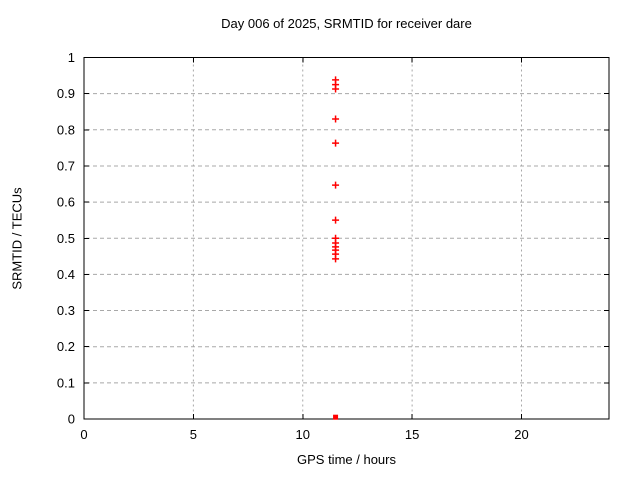 The image size is (640, 480). What do you see at coordinates (66, 274) in the screenshot?
I see `y-tick-label: 0.4` at bounding box center [66, 274].